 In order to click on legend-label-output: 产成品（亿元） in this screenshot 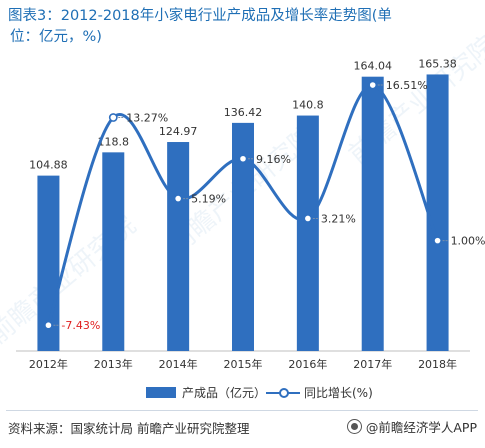, I will do `click(224, 393)`.